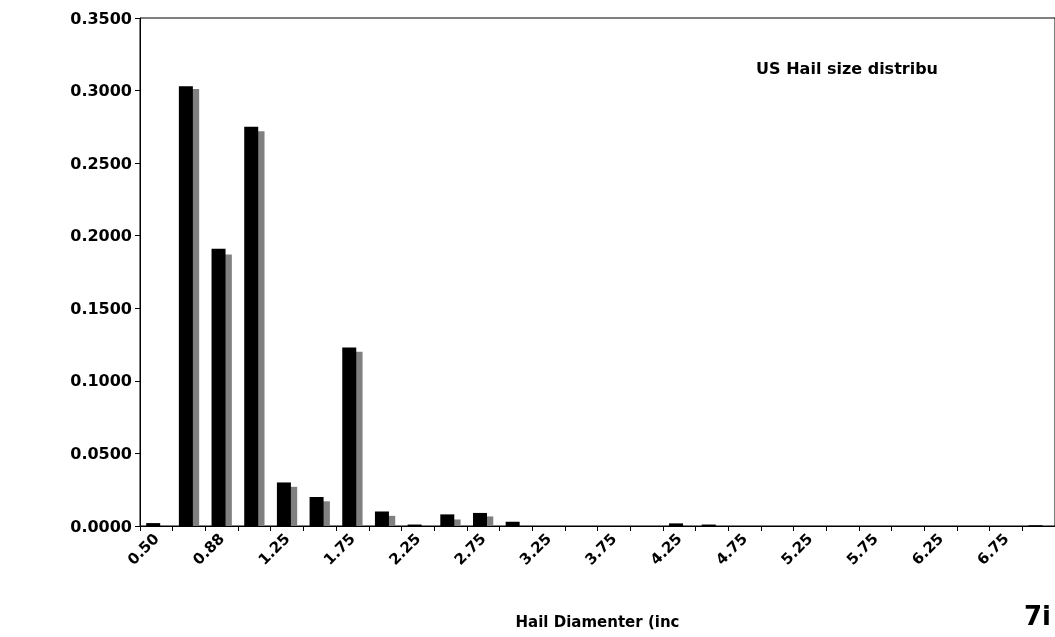 The image size is (1055, 637). What do you see at coordinates (101, 453) in the screenshot?
I see `y-tick-label: 0.0500` at bounding box center [101, 453].